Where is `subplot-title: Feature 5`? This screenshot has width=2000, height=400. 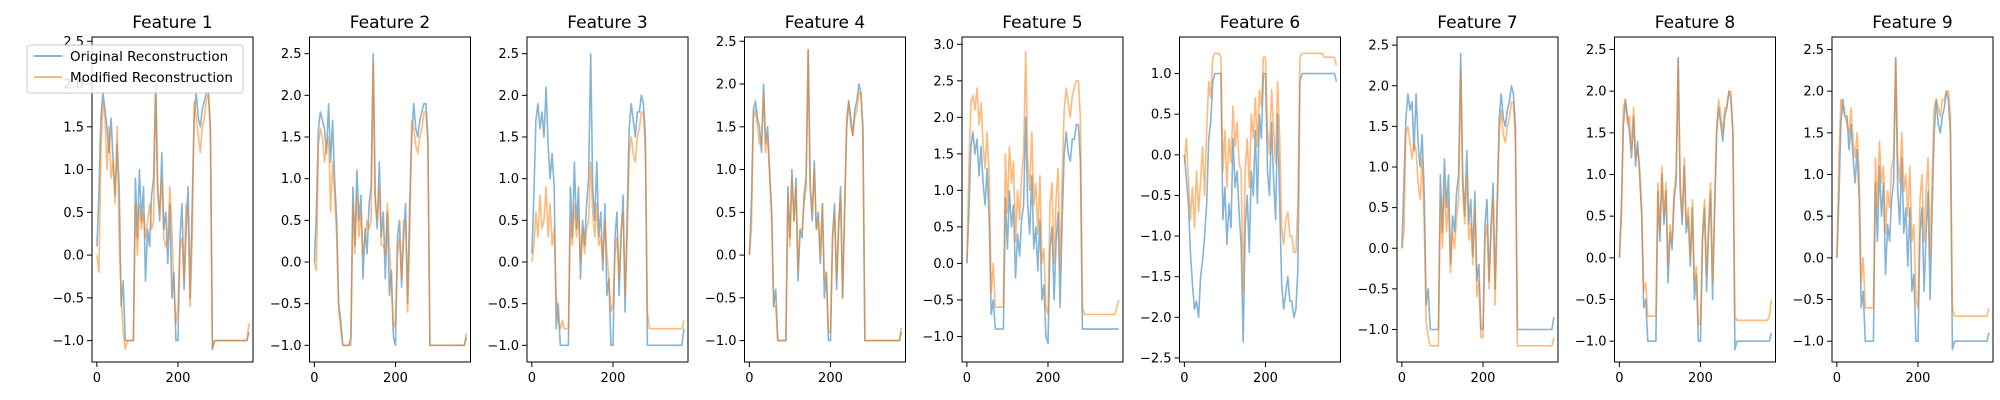 subplot-title: Feature 5 is located at coordinates (1042, 23).